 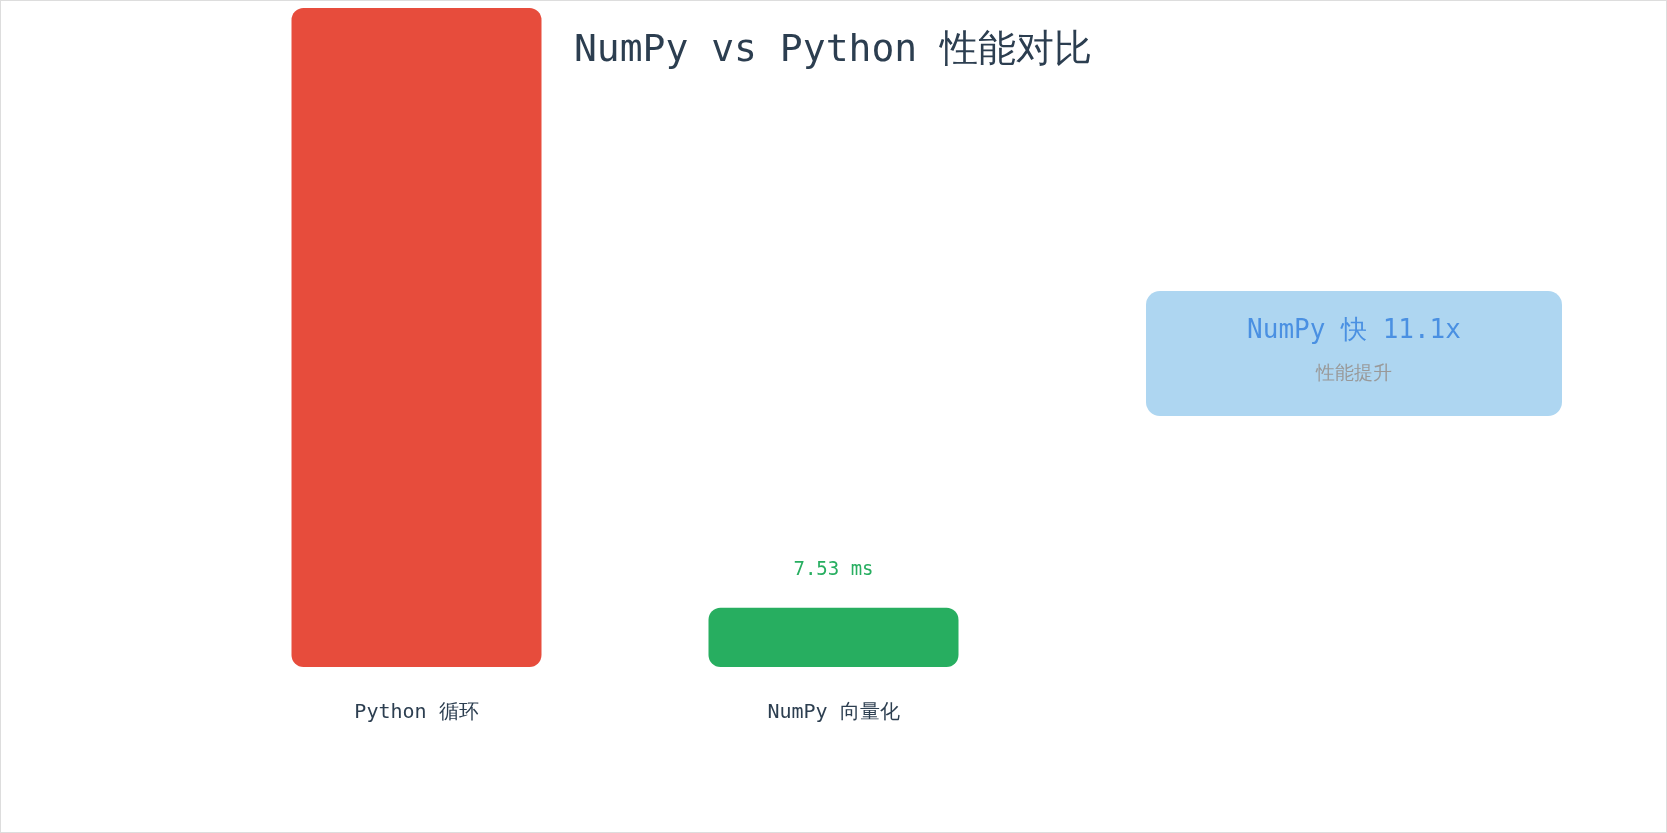 What do you see at coordinates (416, 711) in the screenshot?
I see `x-tick-label: Python 循环` at bounding box center [416, 711].